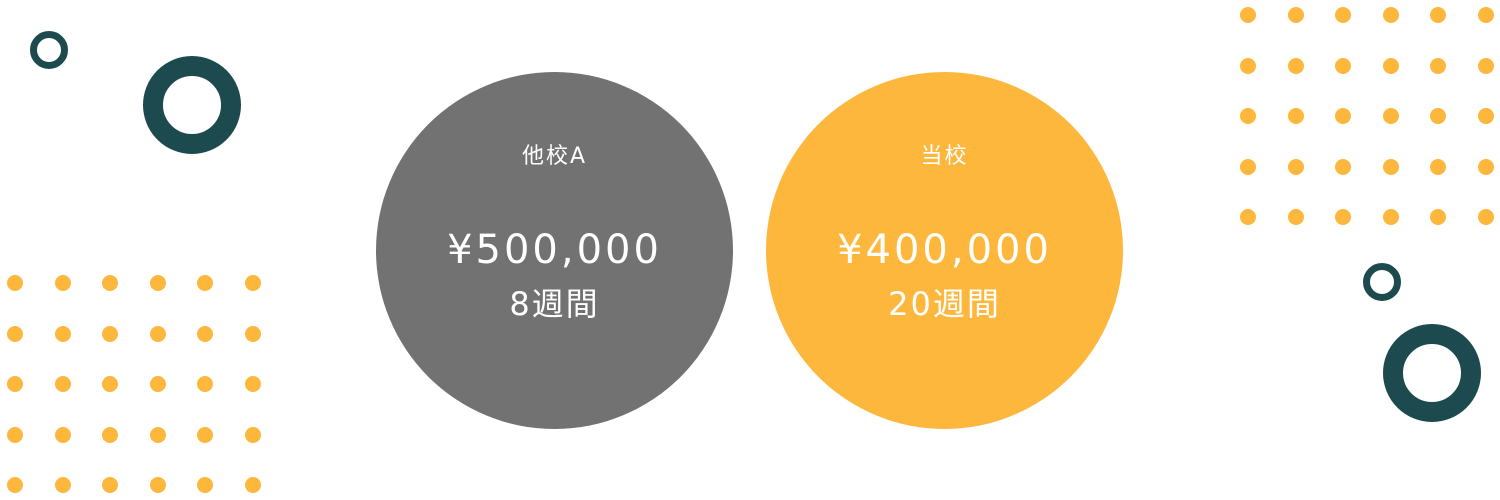 The width and height of the screenshot is (1500, 500). I want to click on our-school-duration: 20週間, so click(944, 304).